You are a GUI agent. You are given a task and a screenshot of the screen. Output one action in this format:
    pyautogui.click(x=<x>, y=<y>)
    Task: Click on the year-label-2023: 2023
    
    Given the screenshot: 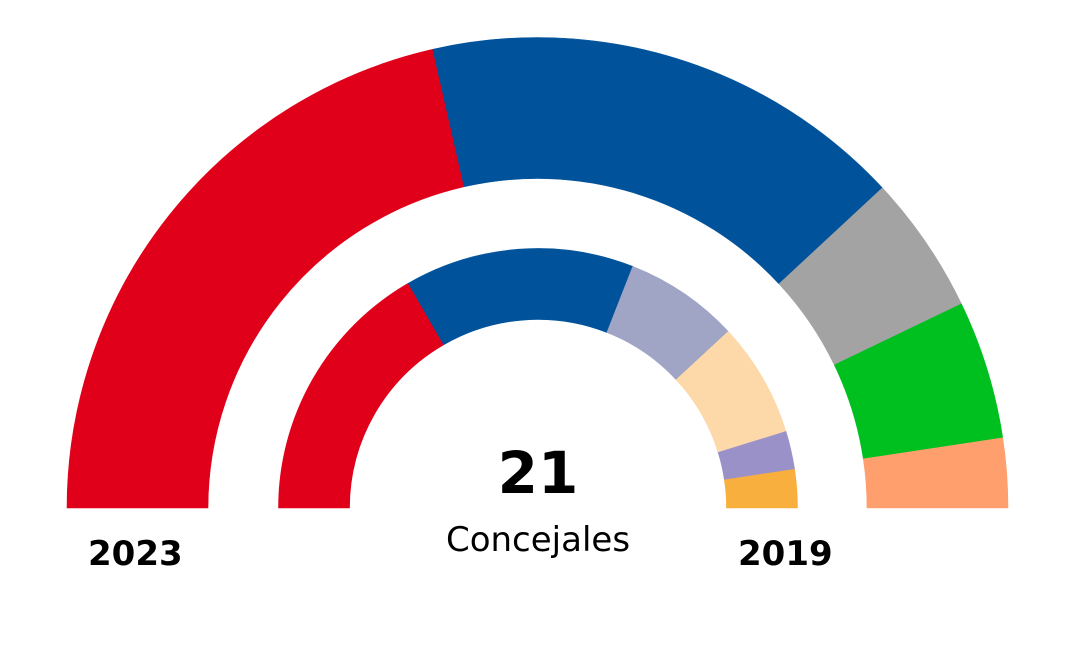 What is the action you would take?
    pyautogui.click(x=135, y=554)
    